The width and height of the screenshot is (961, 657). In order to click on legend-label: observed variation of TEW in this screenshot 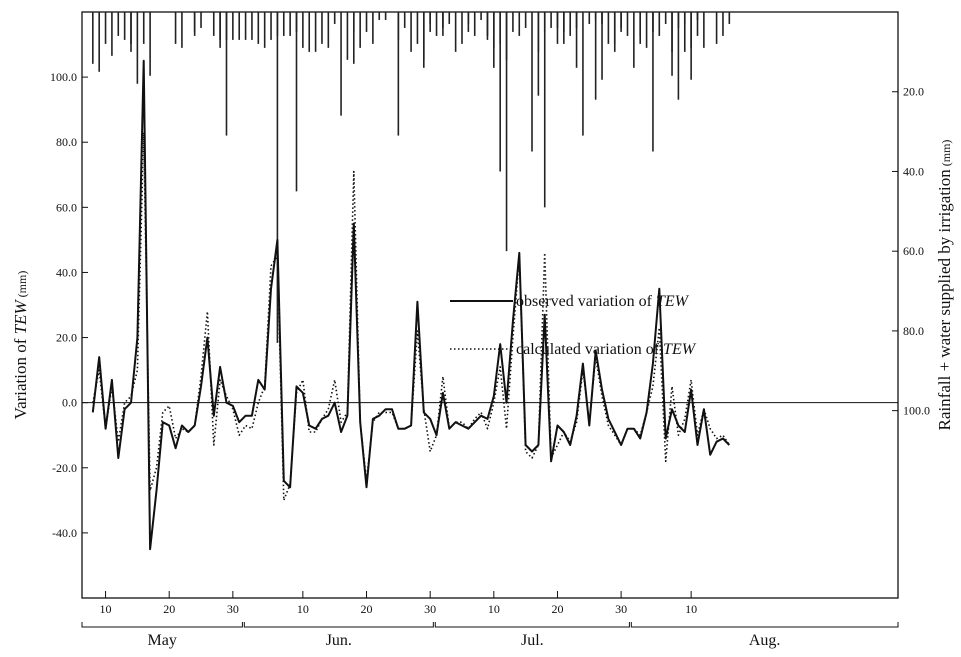, I will do `click(603, 301)`.